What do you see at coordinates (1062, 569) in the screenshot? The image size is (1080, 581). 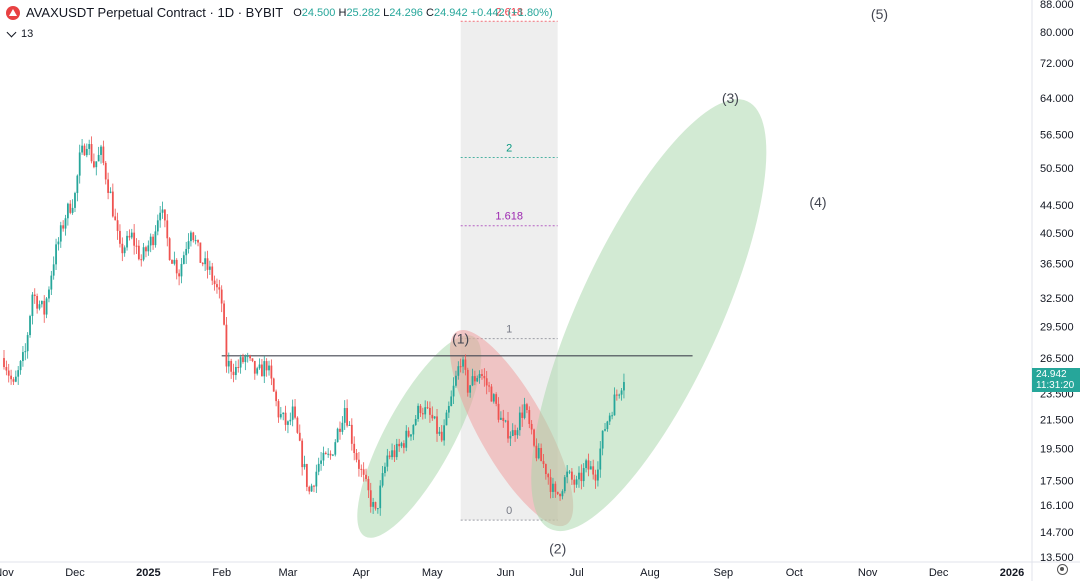 I see `settings-icon` at bounding box center [1062, 569].